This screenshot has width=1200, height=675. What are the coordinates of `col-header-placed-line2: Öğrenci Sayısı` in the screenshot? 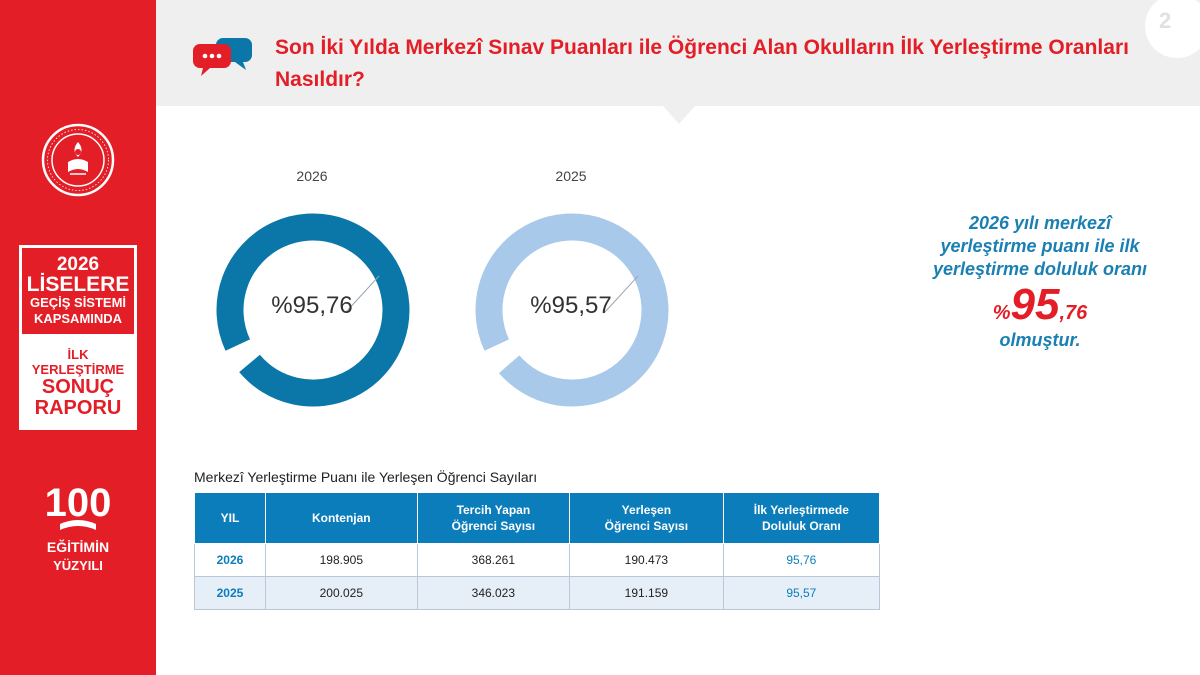 It's located at (646, 526).